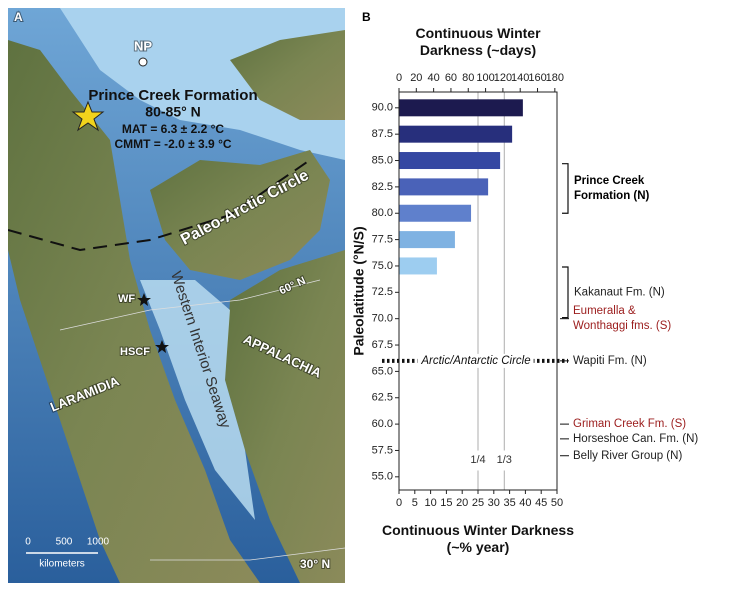  Describe the element at coordinates (462, 503) in the screenshot. I see `x-tick-label: 20` at that location.